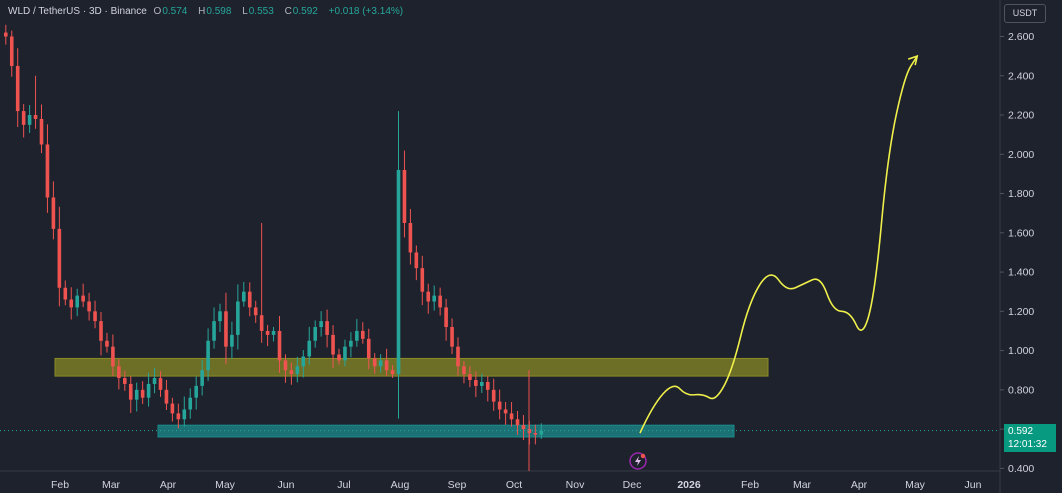 The width and height of the screenshot is (1062, 493). Describe the element at coordinates (77, 11) in the screenshot. I see `symbol-title: WLD / TetherUS · 3D · Binance` at that location.